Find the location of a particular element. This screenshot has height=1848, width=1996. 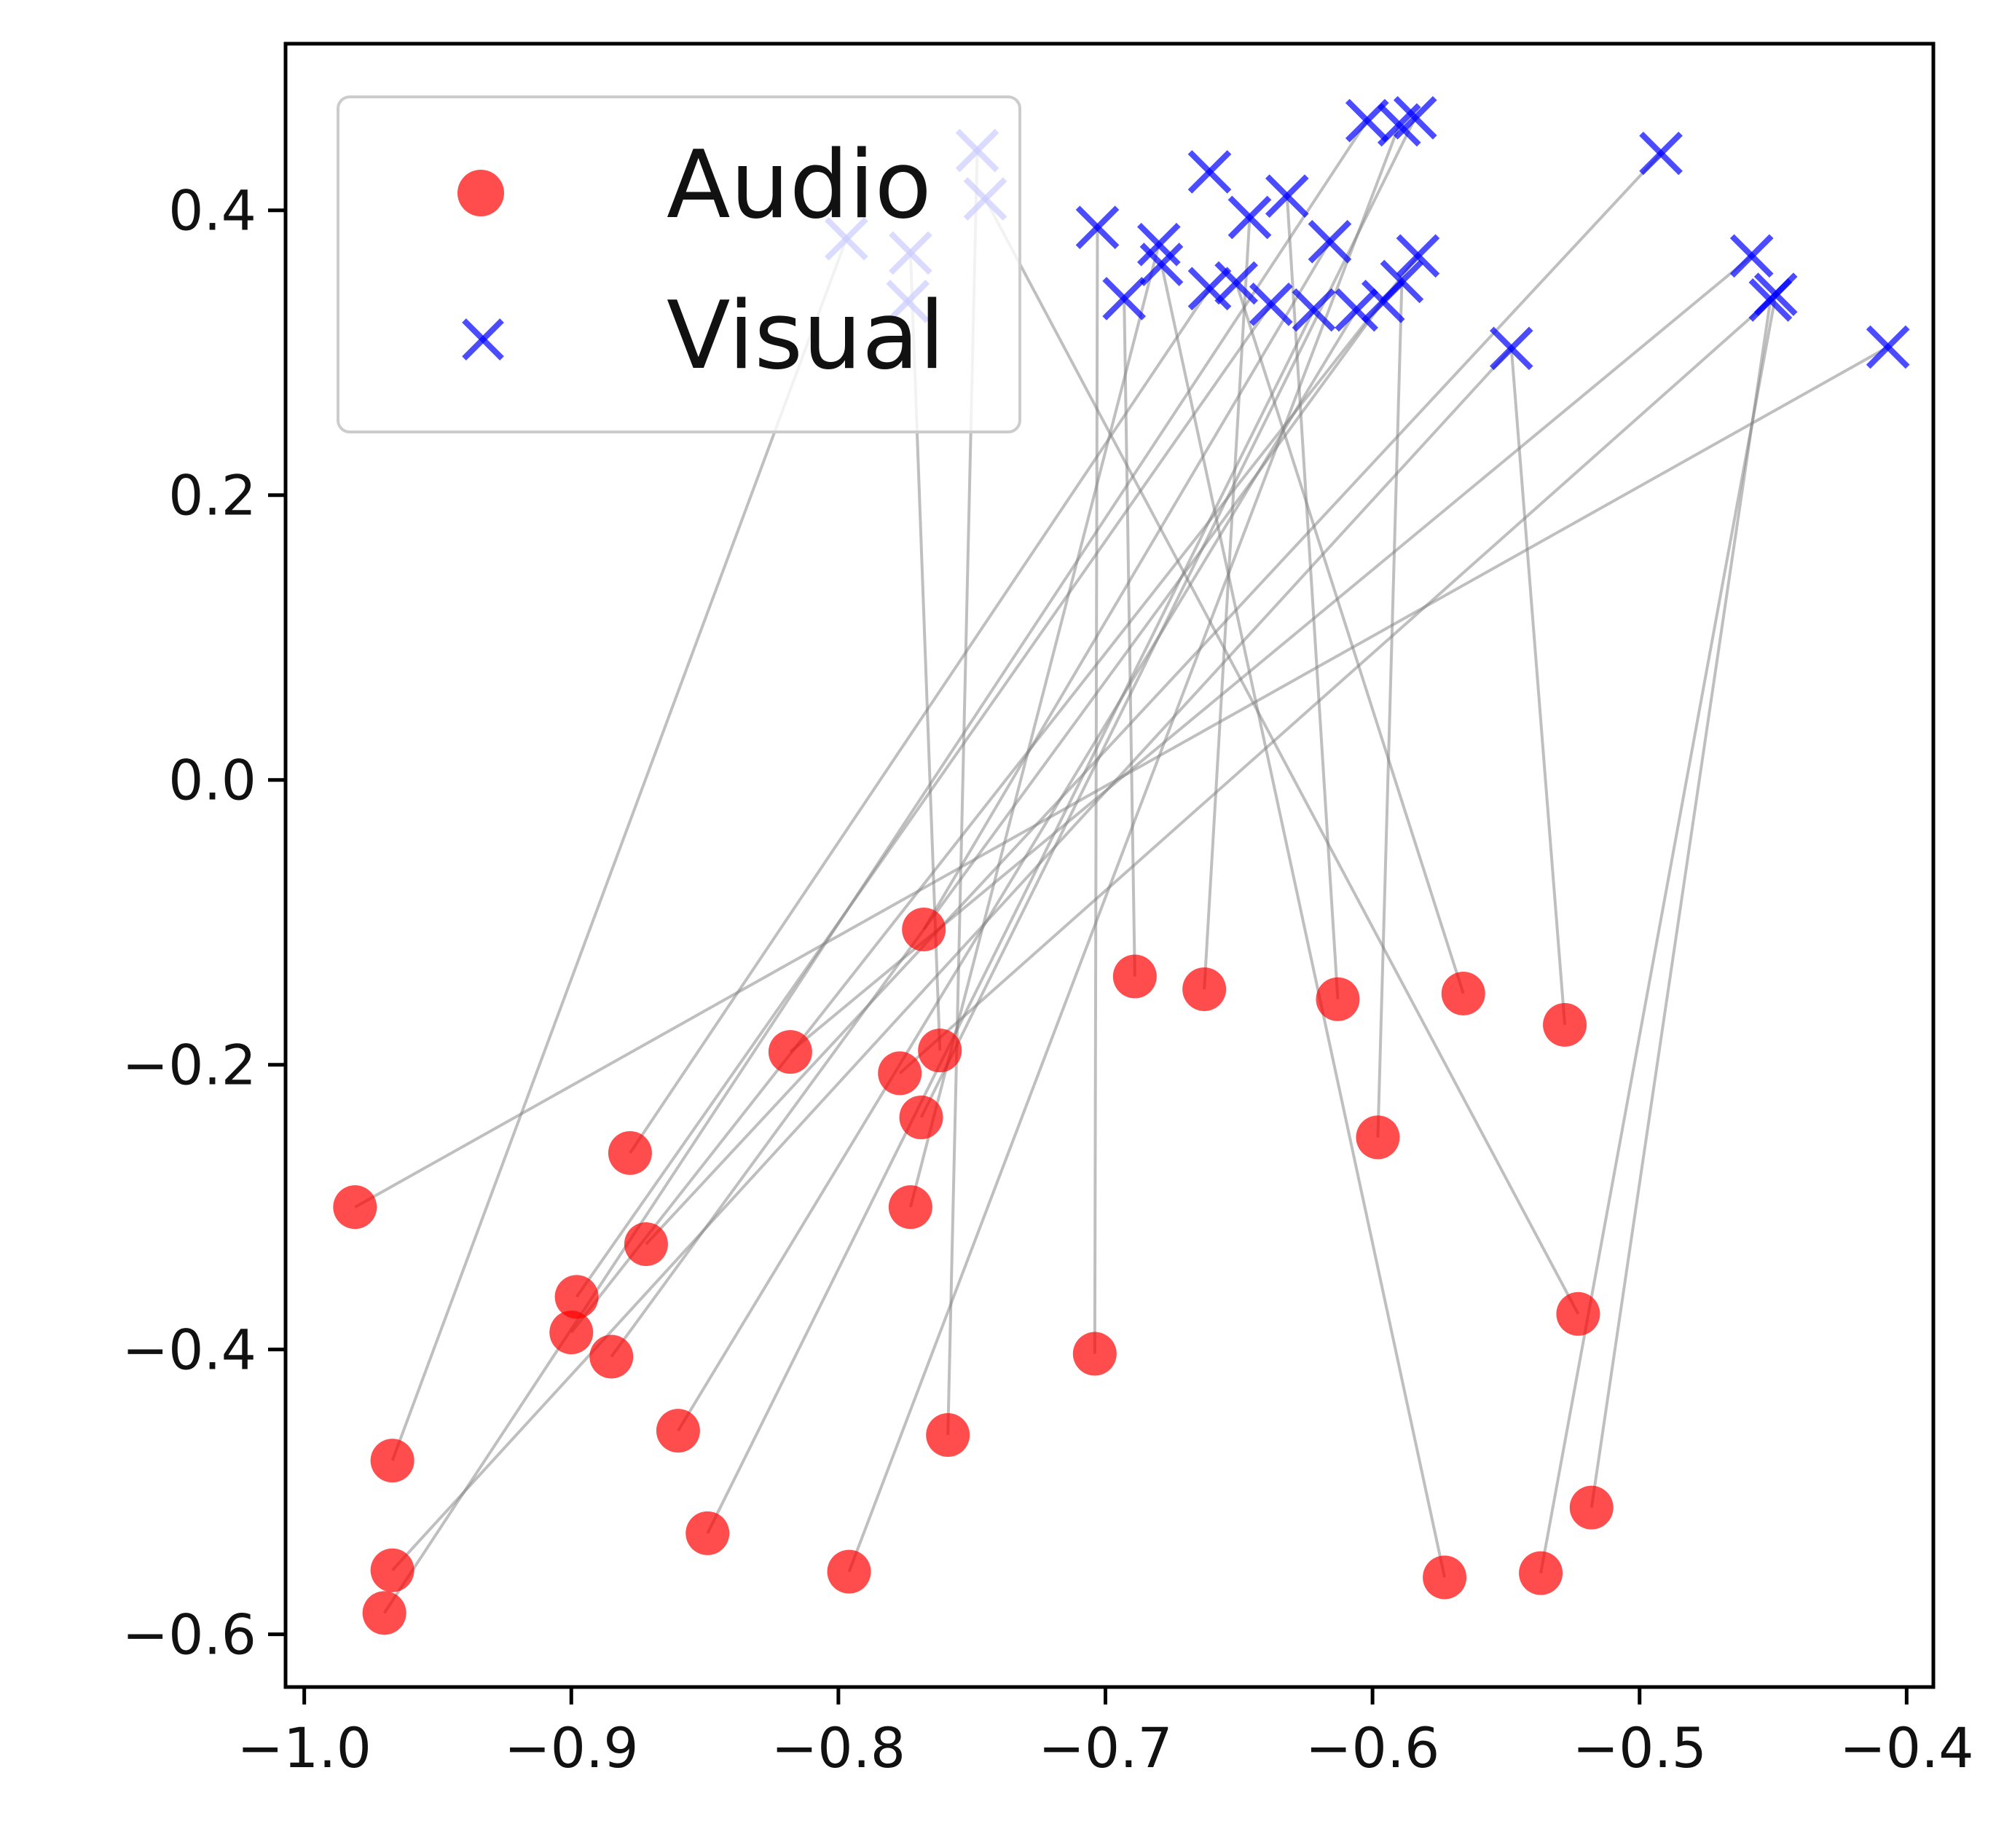

y-tick-label: 0.2 is located at coordinates (212, 495).